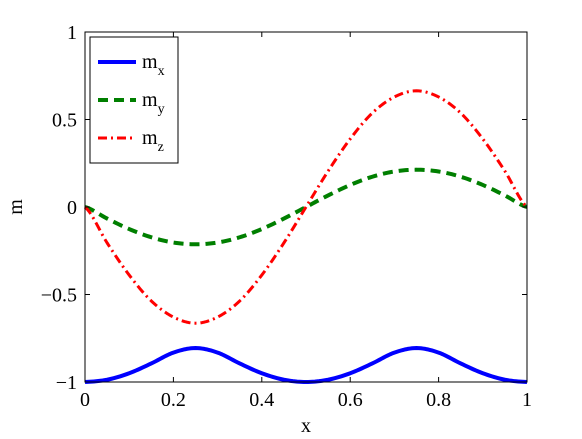 The height and width of the screenshot is (439, 582). I want to click on legend-label-subscript: z, so click(161, 147).